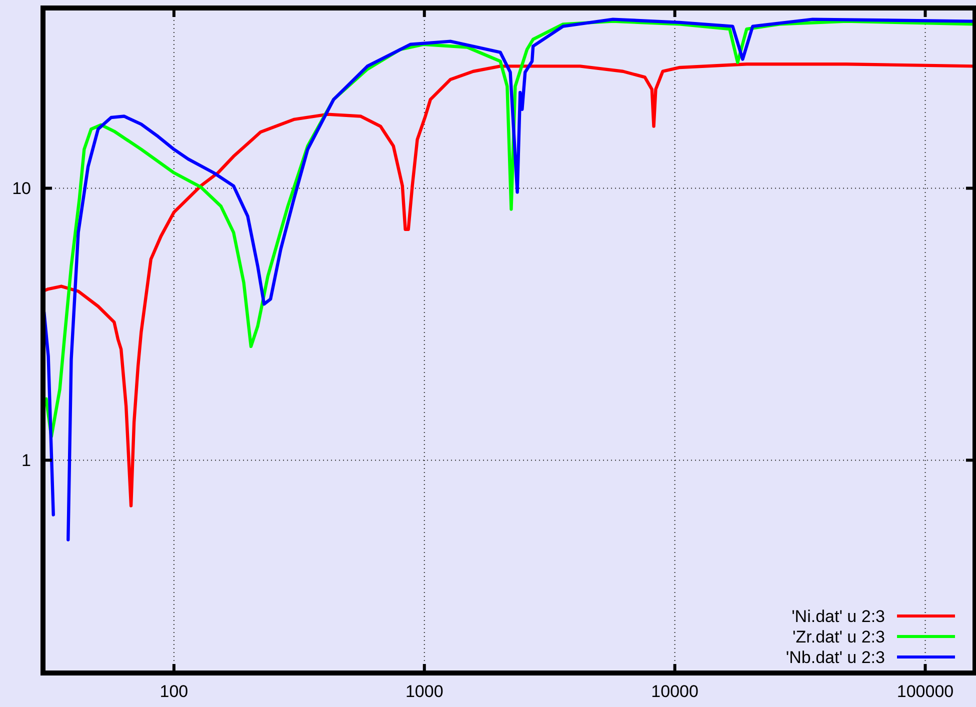 This screenshot has height=707, width=976. What do you see at coordinates (26, 460) in the screenshot?
I see `y-tick-label: 1` at bounding box center [26, 460].